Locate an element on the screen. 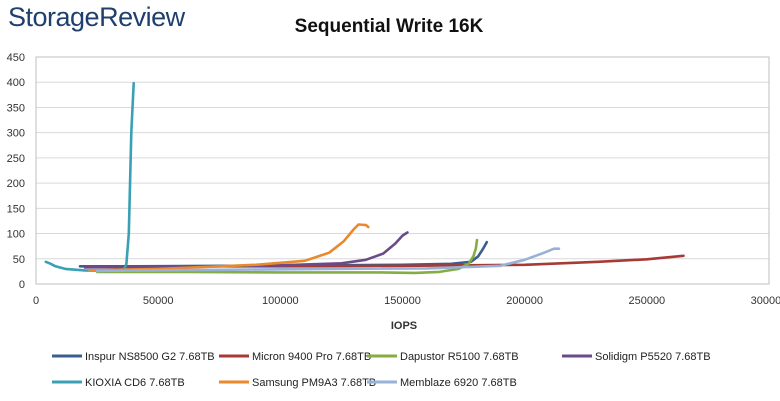  x-tick-label: 300000 is located at coordinates (765, 301).